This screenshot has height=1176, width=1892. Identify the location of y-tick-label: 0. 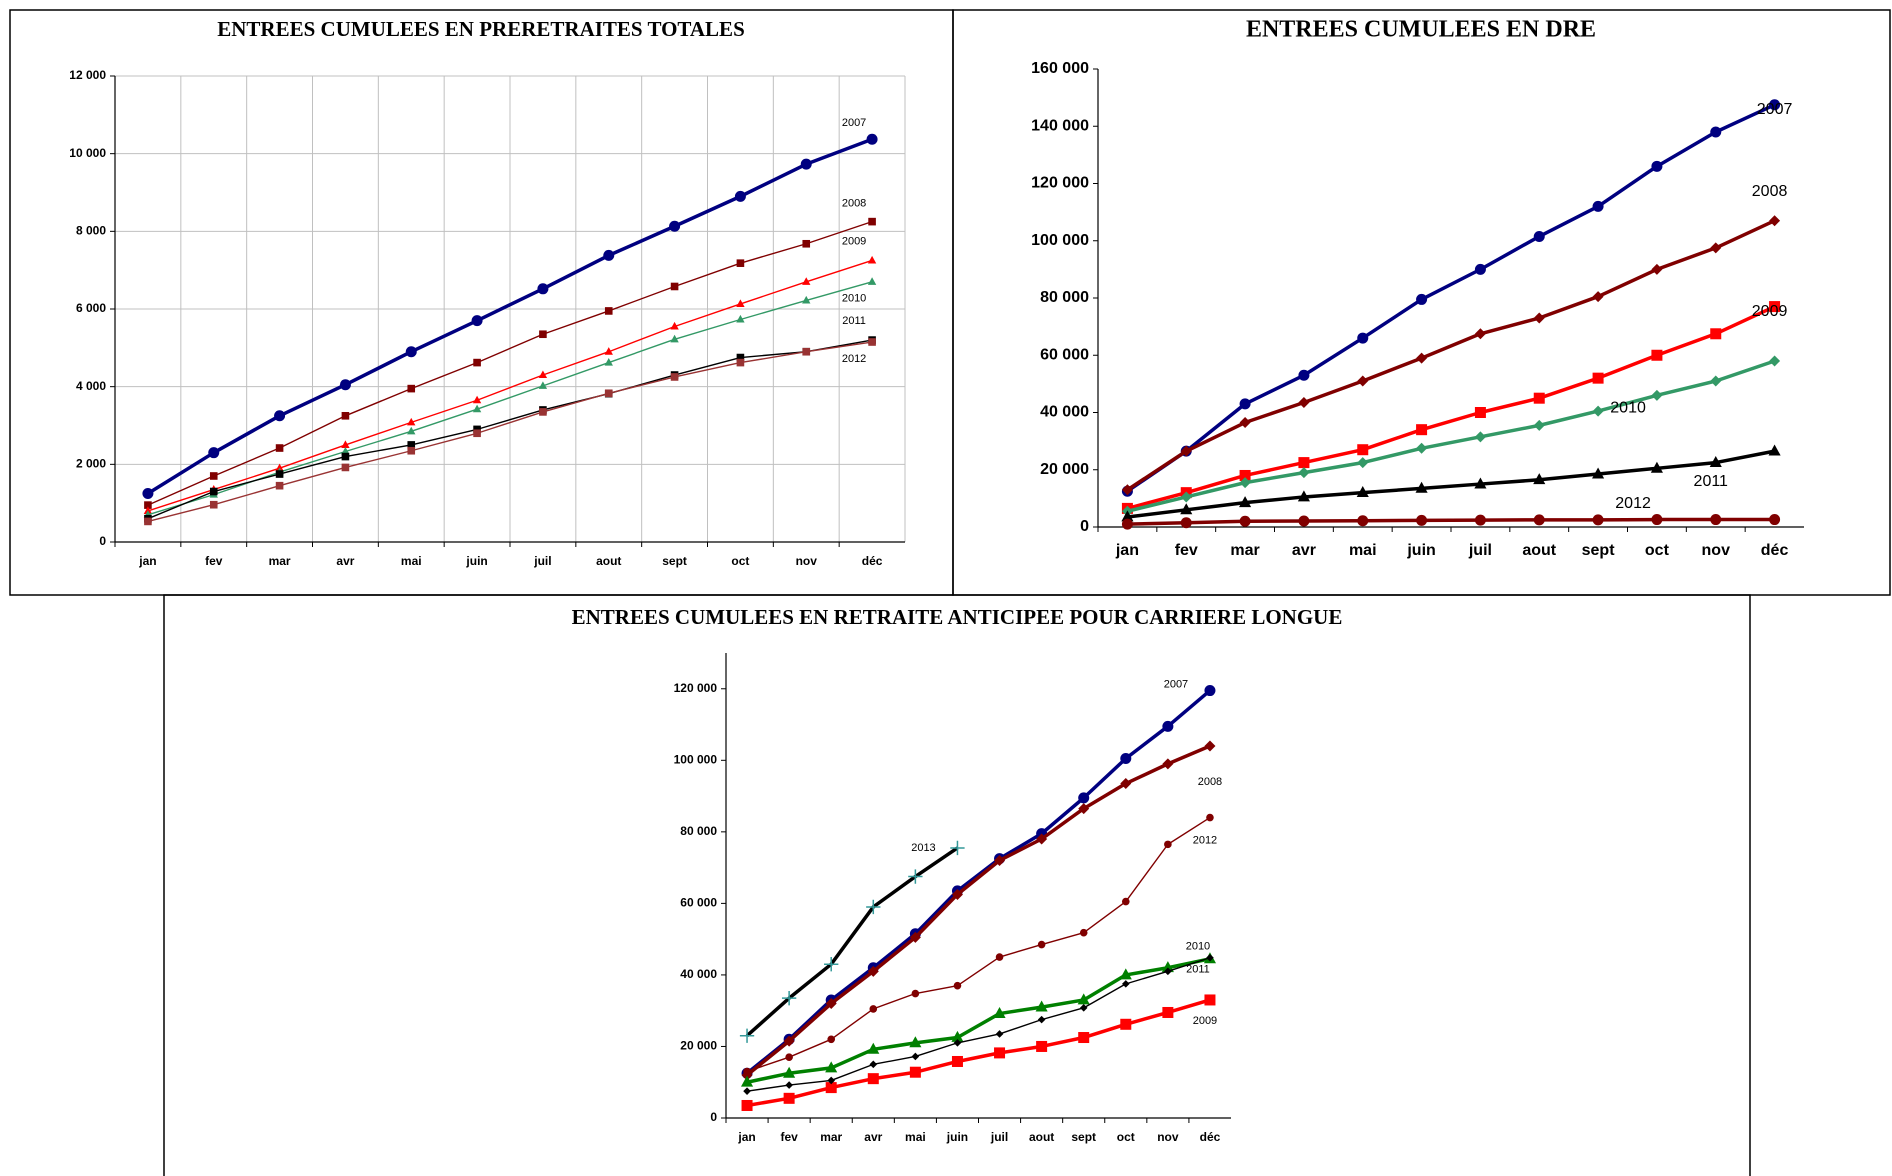
(713, 1117).